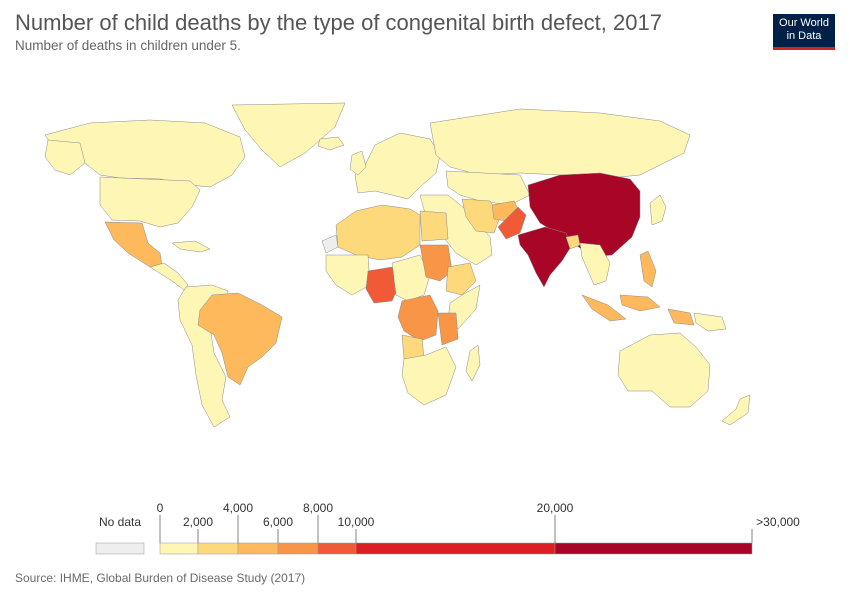  What do you see at coordinates (378, 232) in the screenshot?
I see `region-north-africa` at bounding box center [378, 232].